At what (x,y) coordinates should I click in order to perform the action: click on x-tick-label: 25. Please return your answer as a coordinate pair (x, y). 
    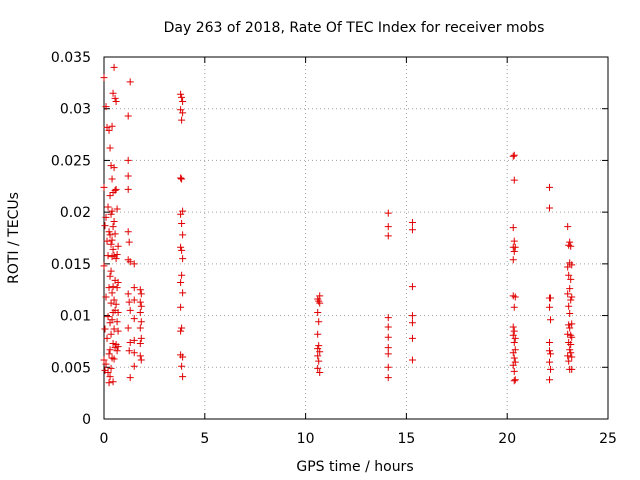
    Looking at the image, I should click on (608, 439).